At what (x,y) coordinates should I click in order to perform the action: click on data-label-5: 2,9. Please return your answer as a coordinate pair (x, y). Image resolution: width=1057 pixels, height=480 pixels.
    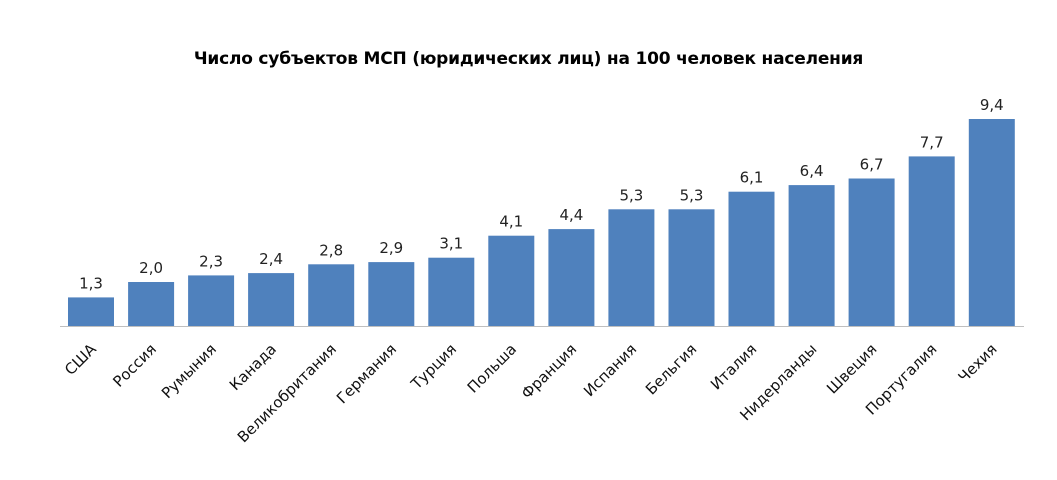
    Looking at the image, I should click on (391, 248).